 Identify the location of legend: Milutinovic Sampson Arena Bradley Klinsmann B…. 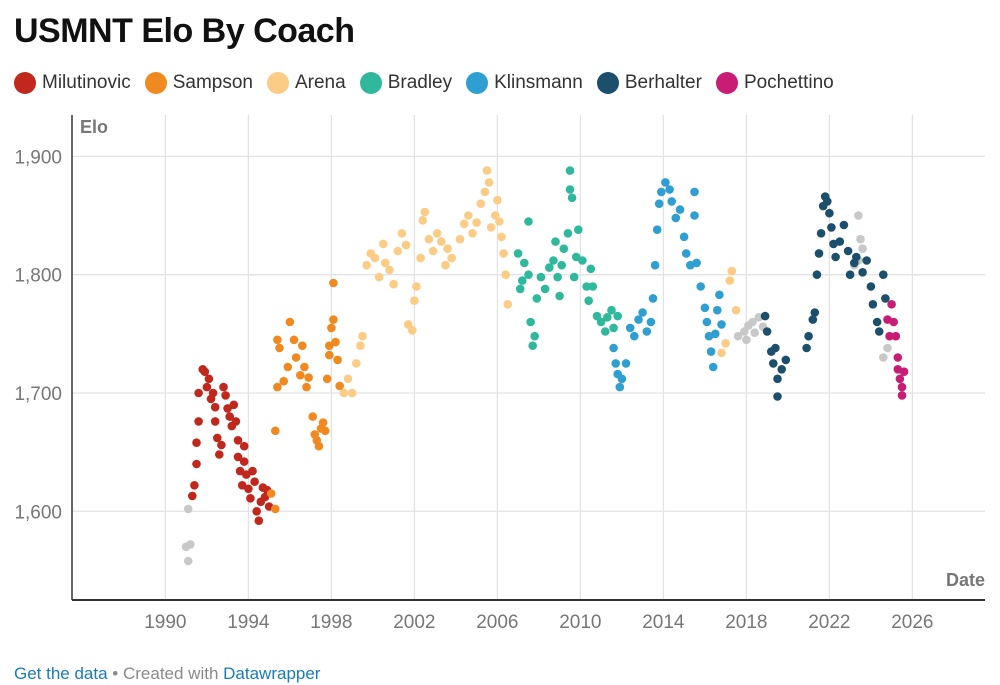
(431, 83).